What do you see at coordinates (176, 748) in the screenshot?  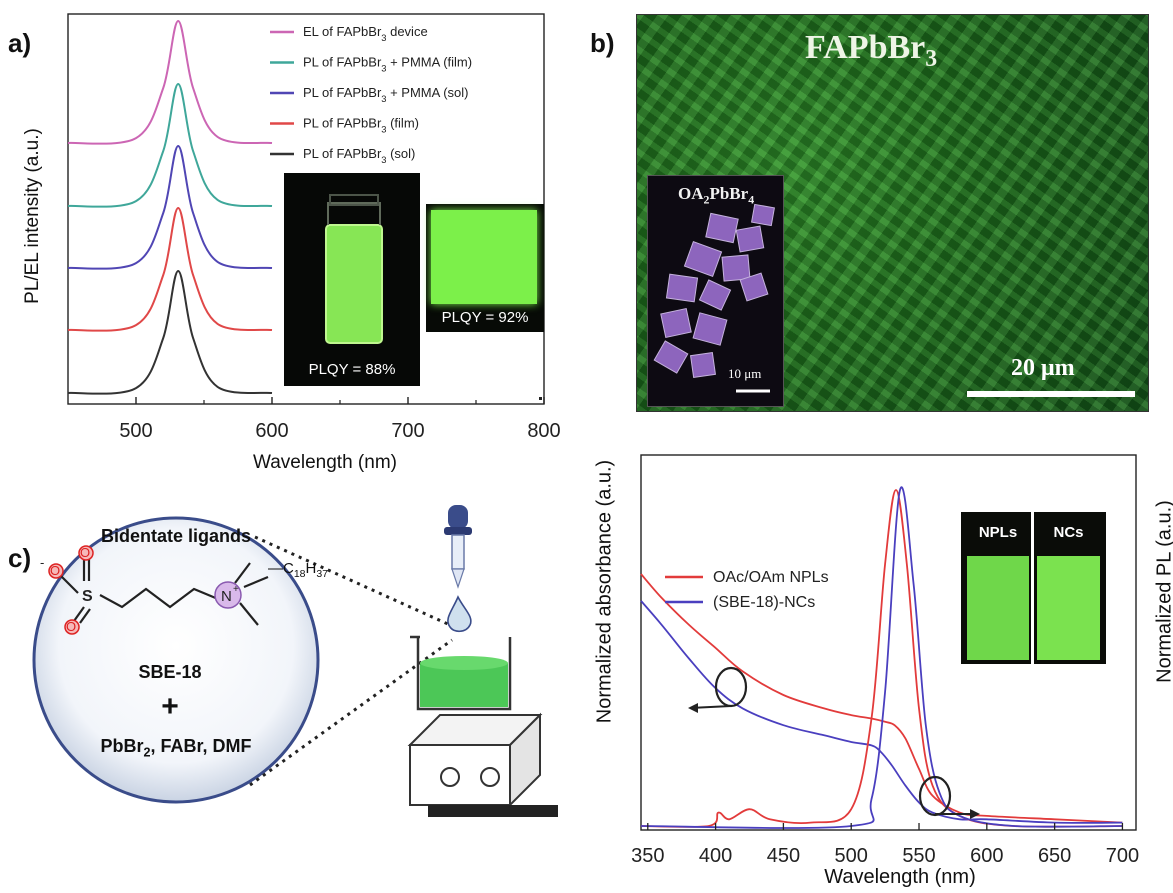 I see `reagents-label: PbBr2, FABr, DMF` at bounding box center [176, 748].